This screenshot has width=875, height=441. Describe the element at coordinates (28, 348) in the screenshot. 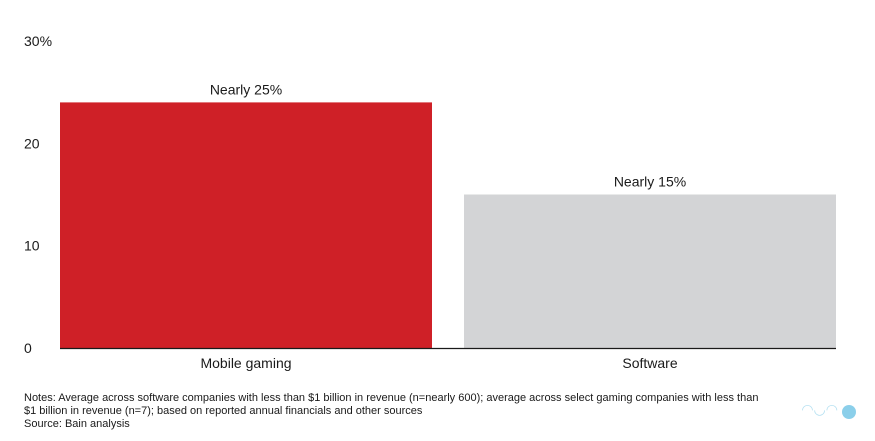

I see `y-tick-label: 0` at that location.